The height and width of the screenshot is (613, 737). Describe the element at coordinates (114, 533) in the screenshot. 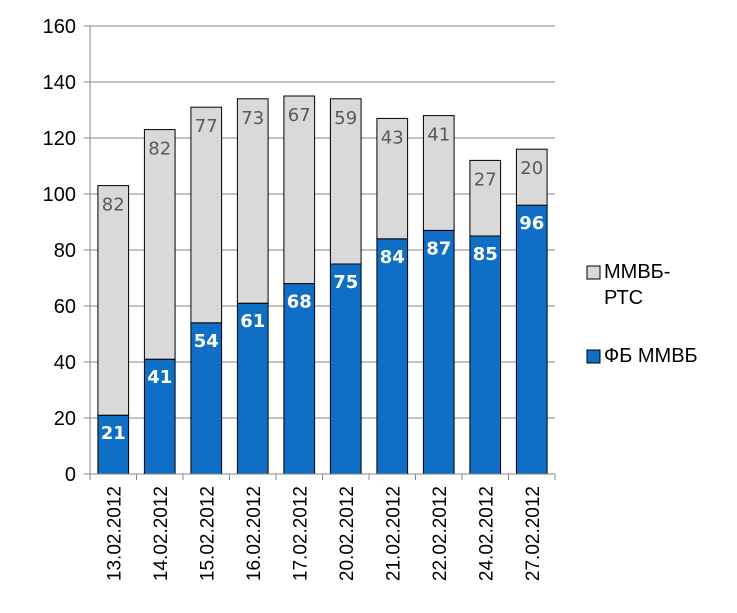

I see `x-tick-label: 13.02.2012` at that location.